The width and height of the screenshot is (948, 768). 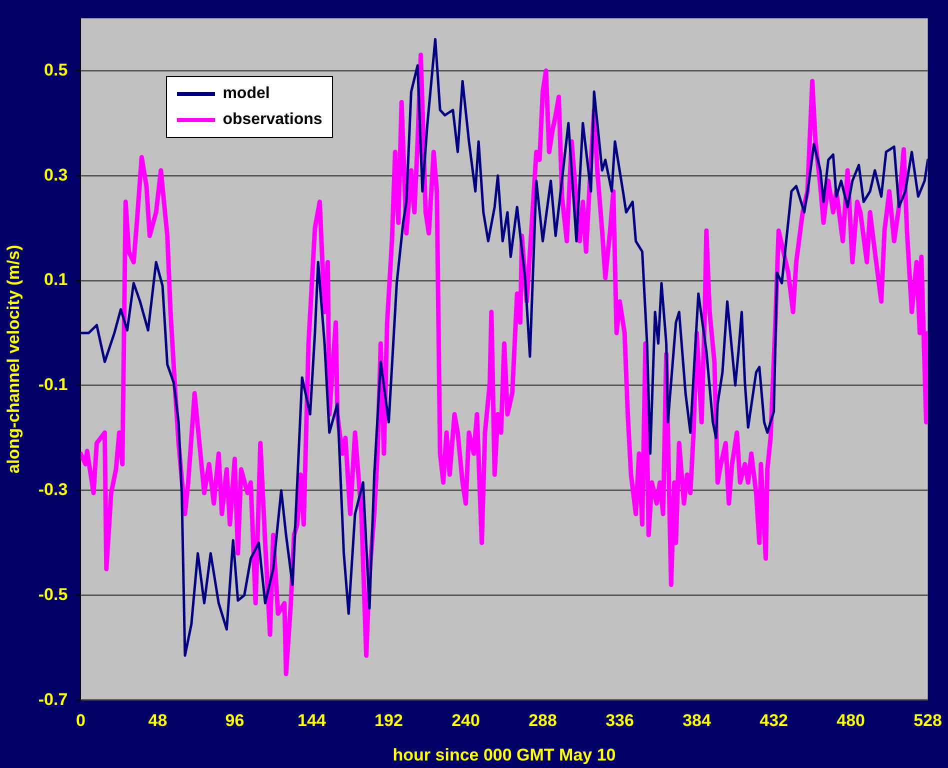 What do you see at coordinates (56, 70) in the screenshot?
I see `y-tick-label: 0.5` at bounding box center [56, 70].